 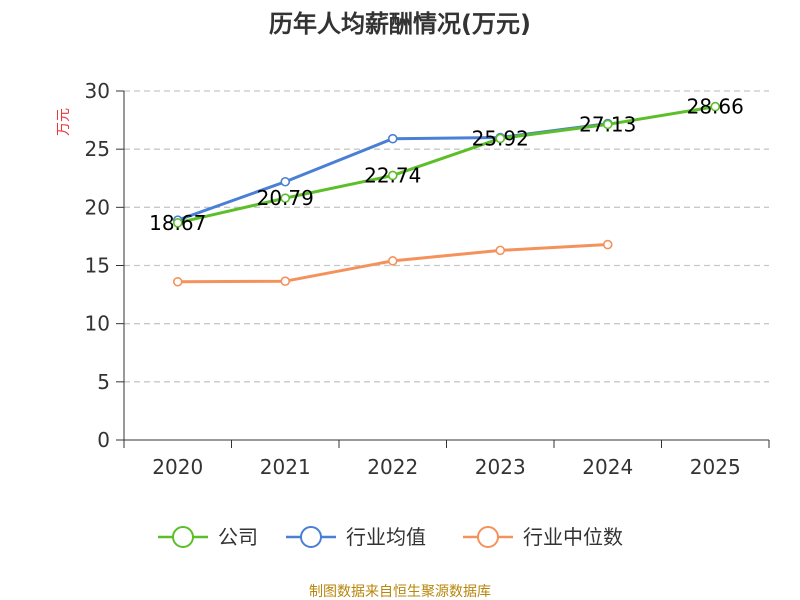 What do you see at coordinates (97, 149) in the screenshot?
I see `y-tick-label: 25` at bounding box center [97, 149].